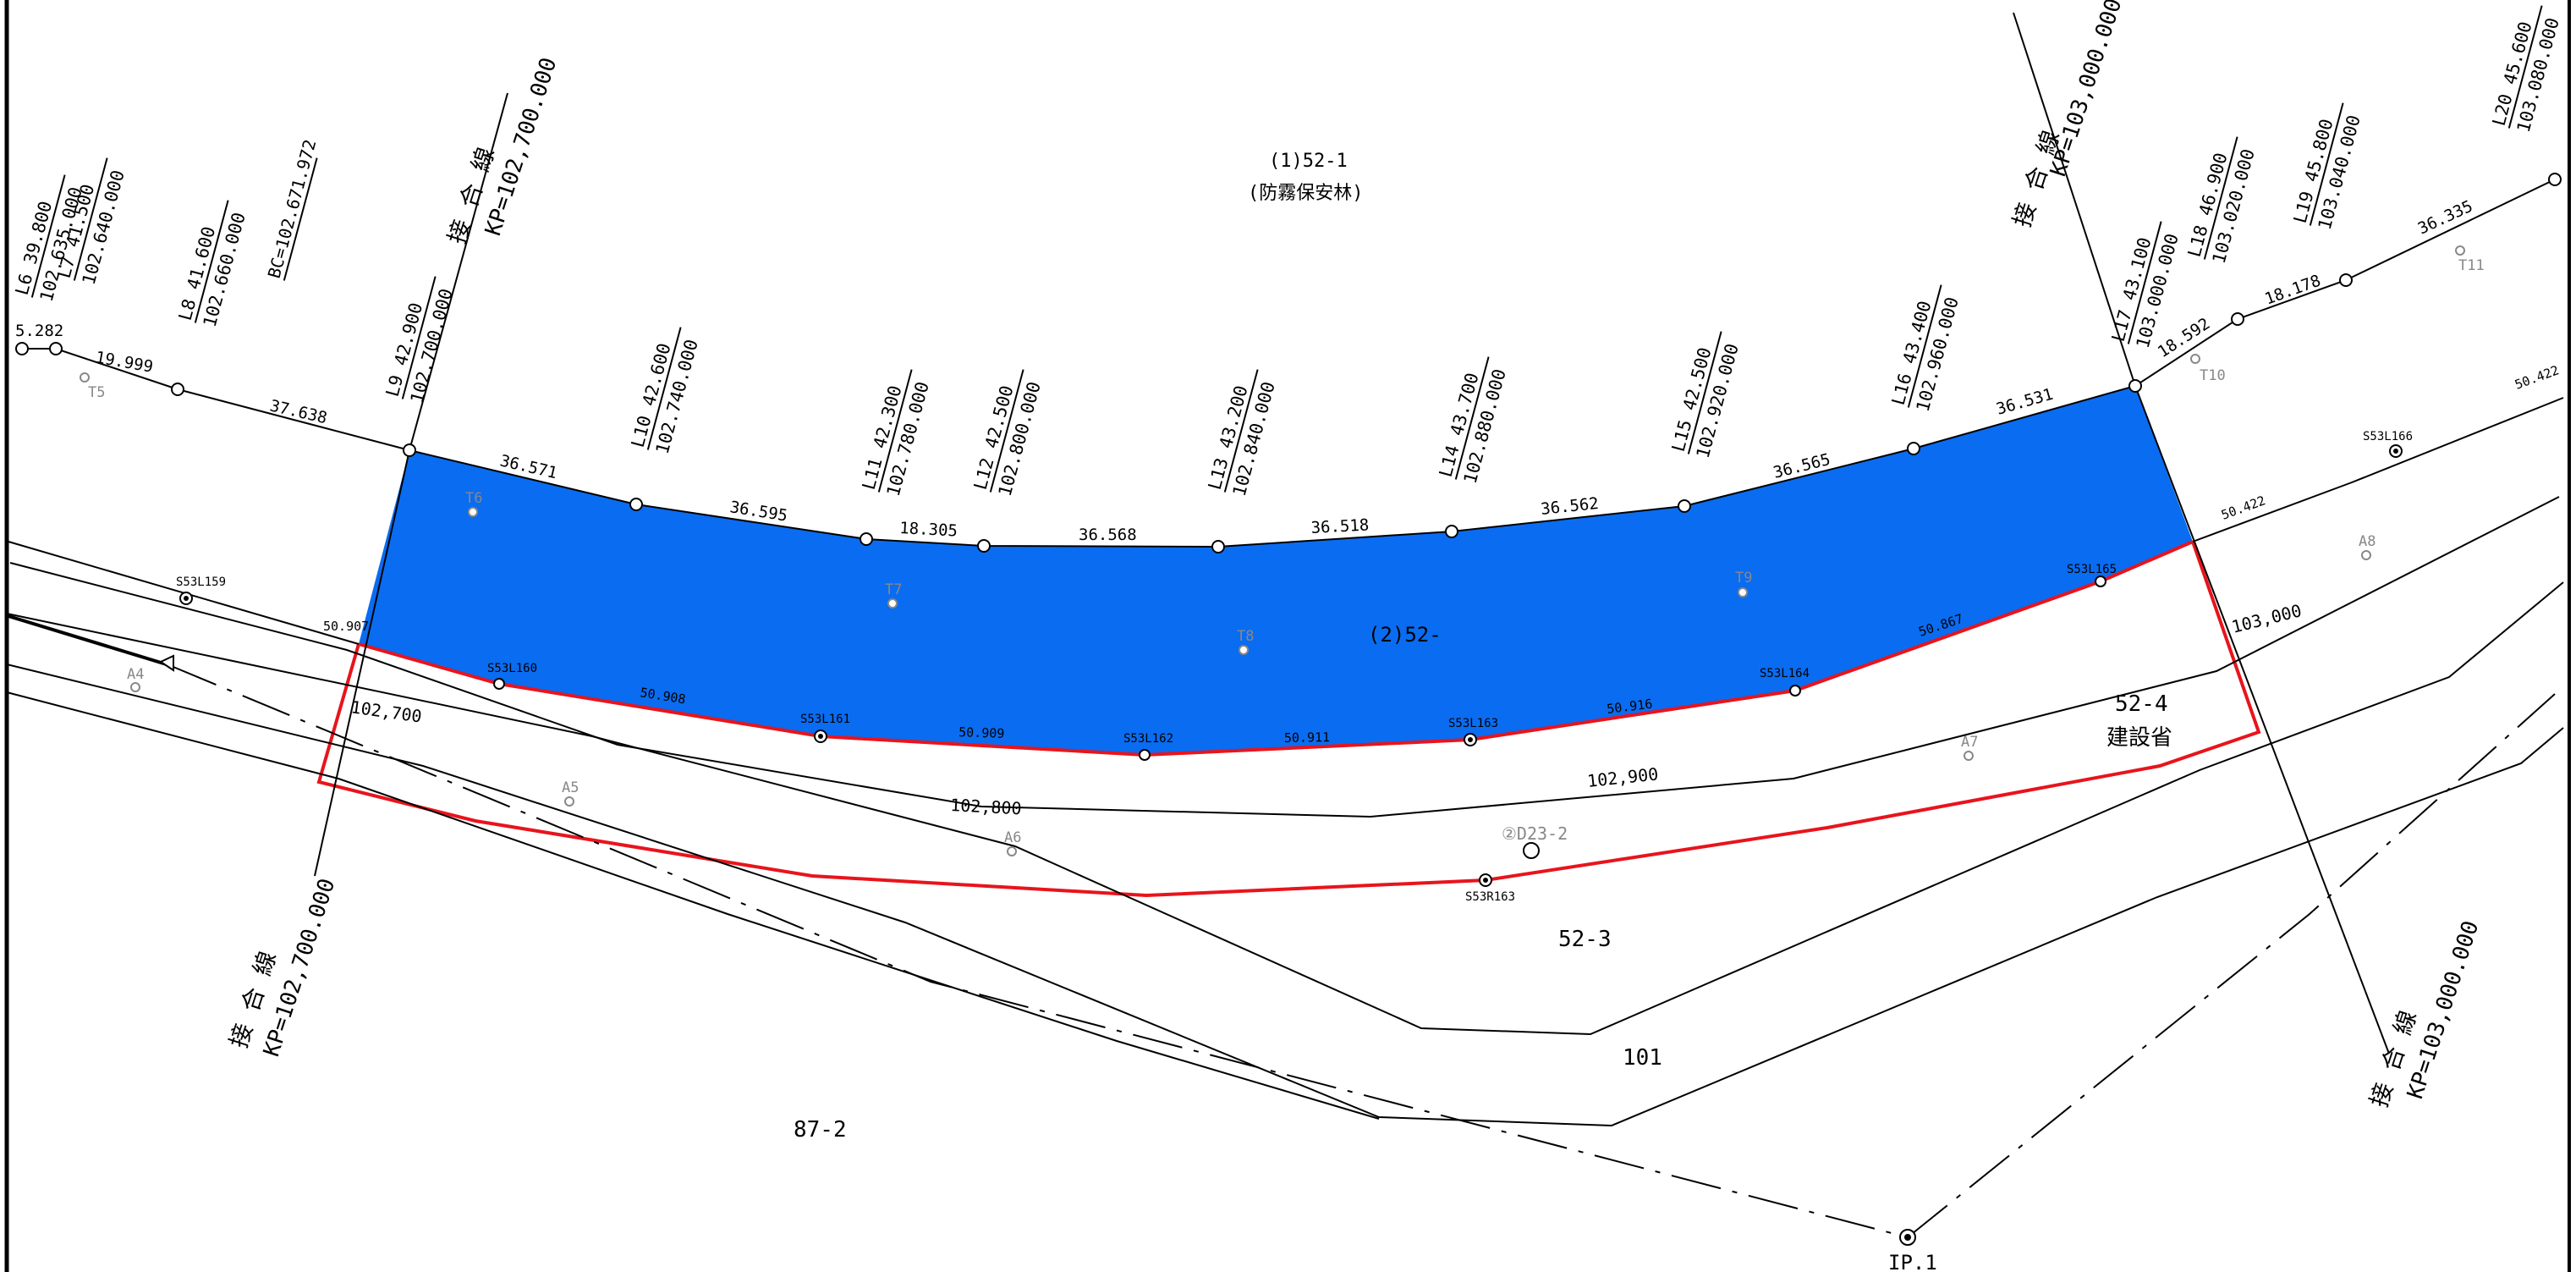 This screenshot has height=1272, width=2576. I want to click on svg-text: 36.568, so click(1108, 535).